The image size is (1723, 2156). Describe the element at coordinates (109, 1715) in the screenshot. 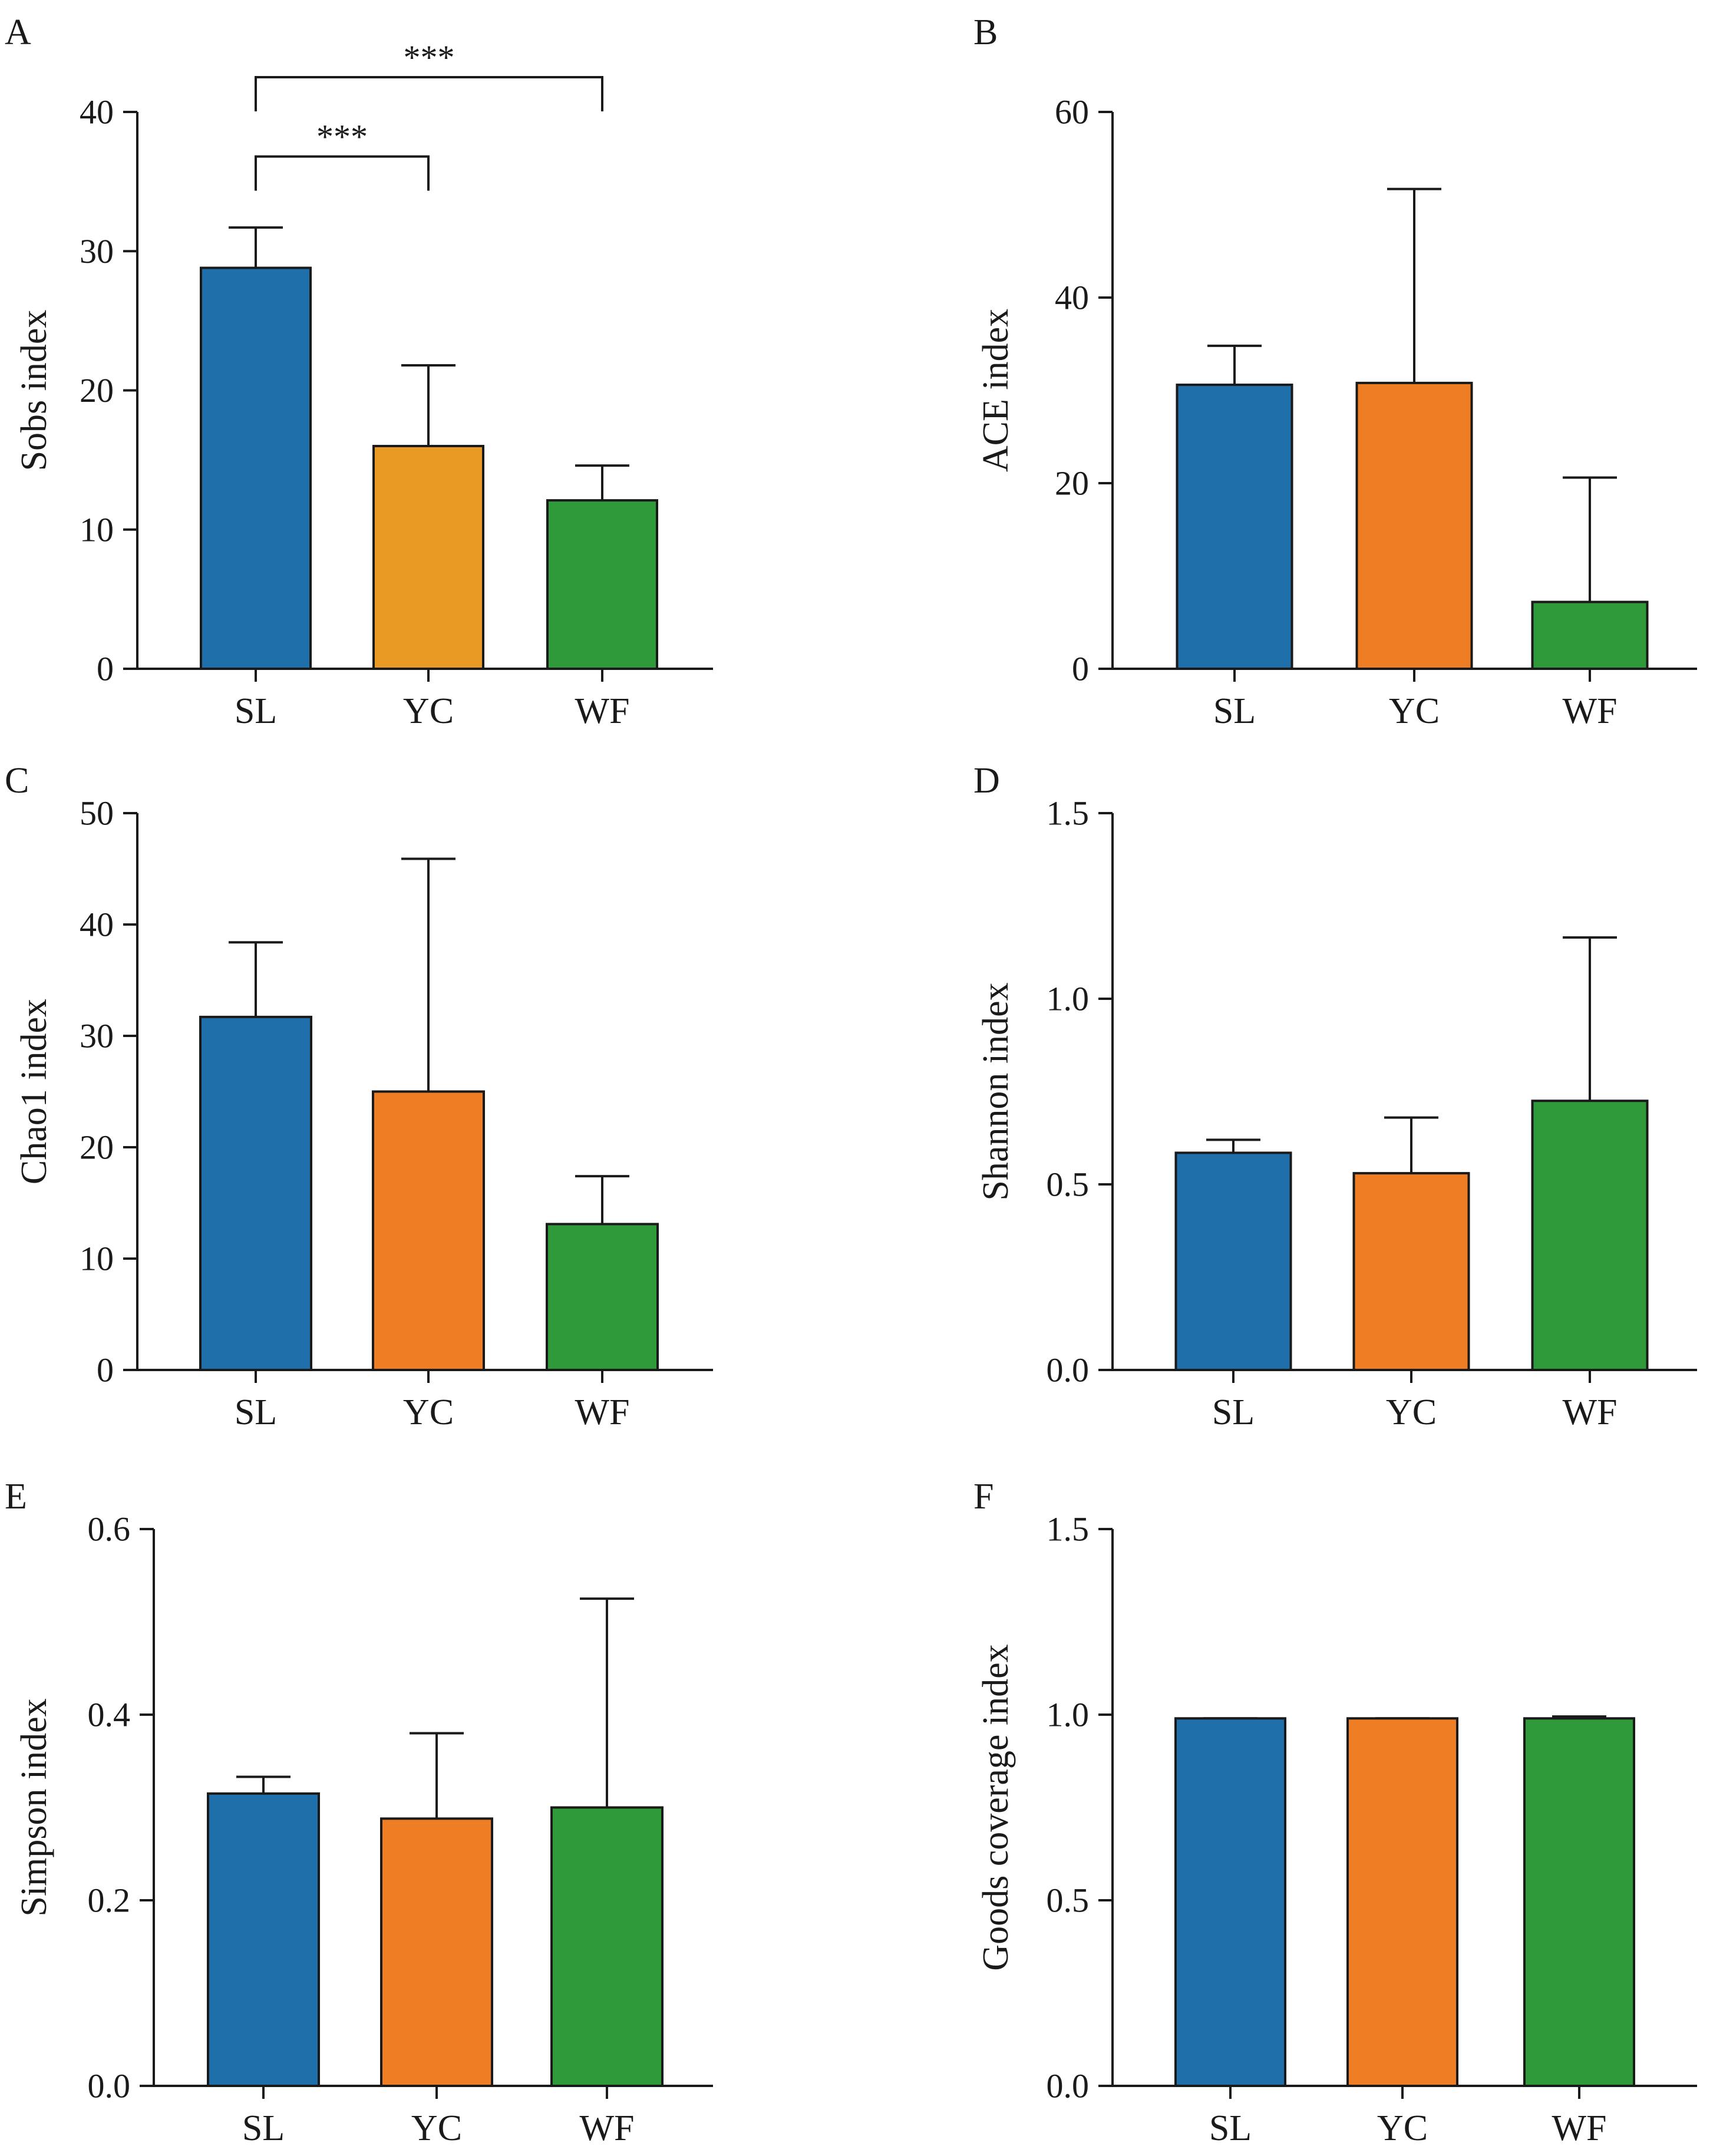

I see `y-tick-label: 0.4` at that location.